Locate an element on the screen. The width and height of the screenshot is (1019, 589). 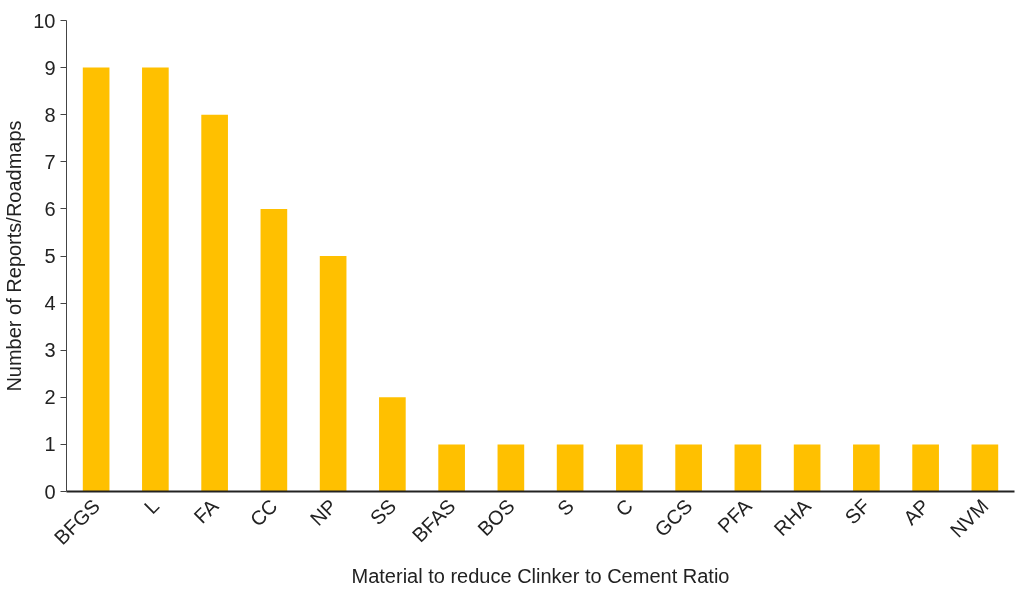
x-tick-label: NP is located at coordinates (323, 512).